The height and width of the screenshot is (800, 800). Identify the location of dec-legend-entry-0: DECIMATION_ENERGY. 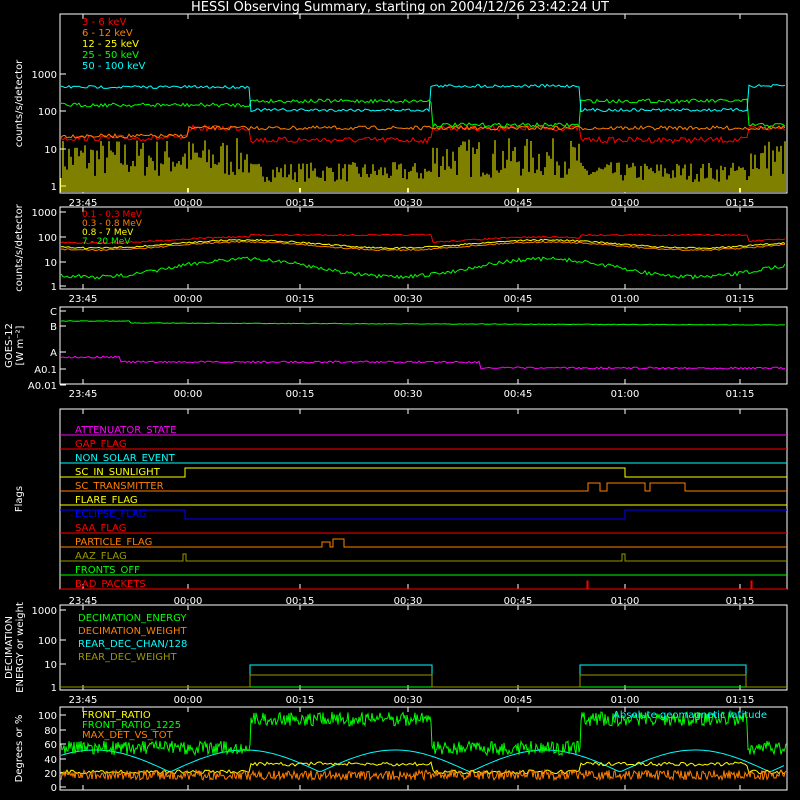
(132, 618).